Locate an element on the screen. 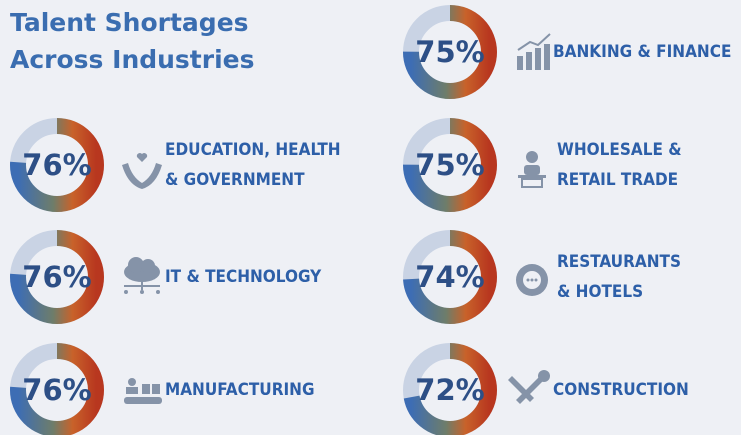  category-label: BANKING & FINANCE is located at coordinates (642, 52).